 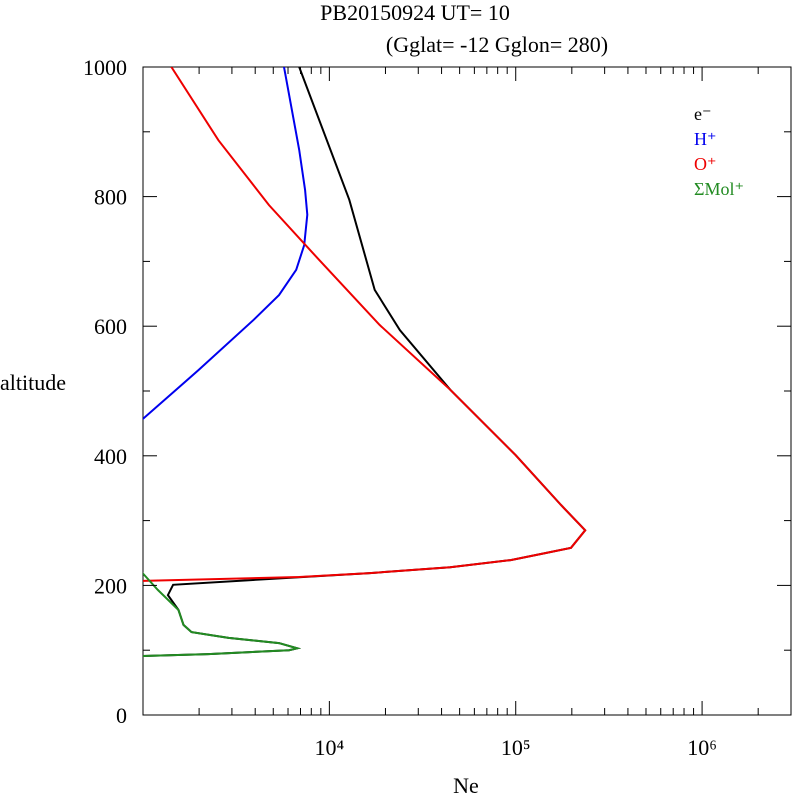 What do you see at coordinates (719, 189) in the screenshot?
I see `legend-entry: ΣMol⁺` at bounding box center [719, 189].